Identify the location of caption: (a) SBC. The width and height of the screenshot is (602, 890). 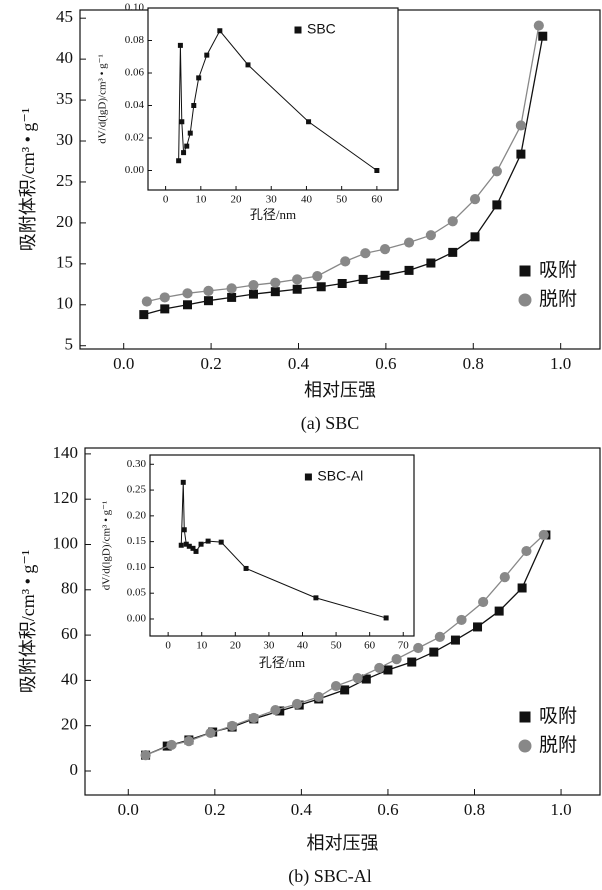
(330, 423).